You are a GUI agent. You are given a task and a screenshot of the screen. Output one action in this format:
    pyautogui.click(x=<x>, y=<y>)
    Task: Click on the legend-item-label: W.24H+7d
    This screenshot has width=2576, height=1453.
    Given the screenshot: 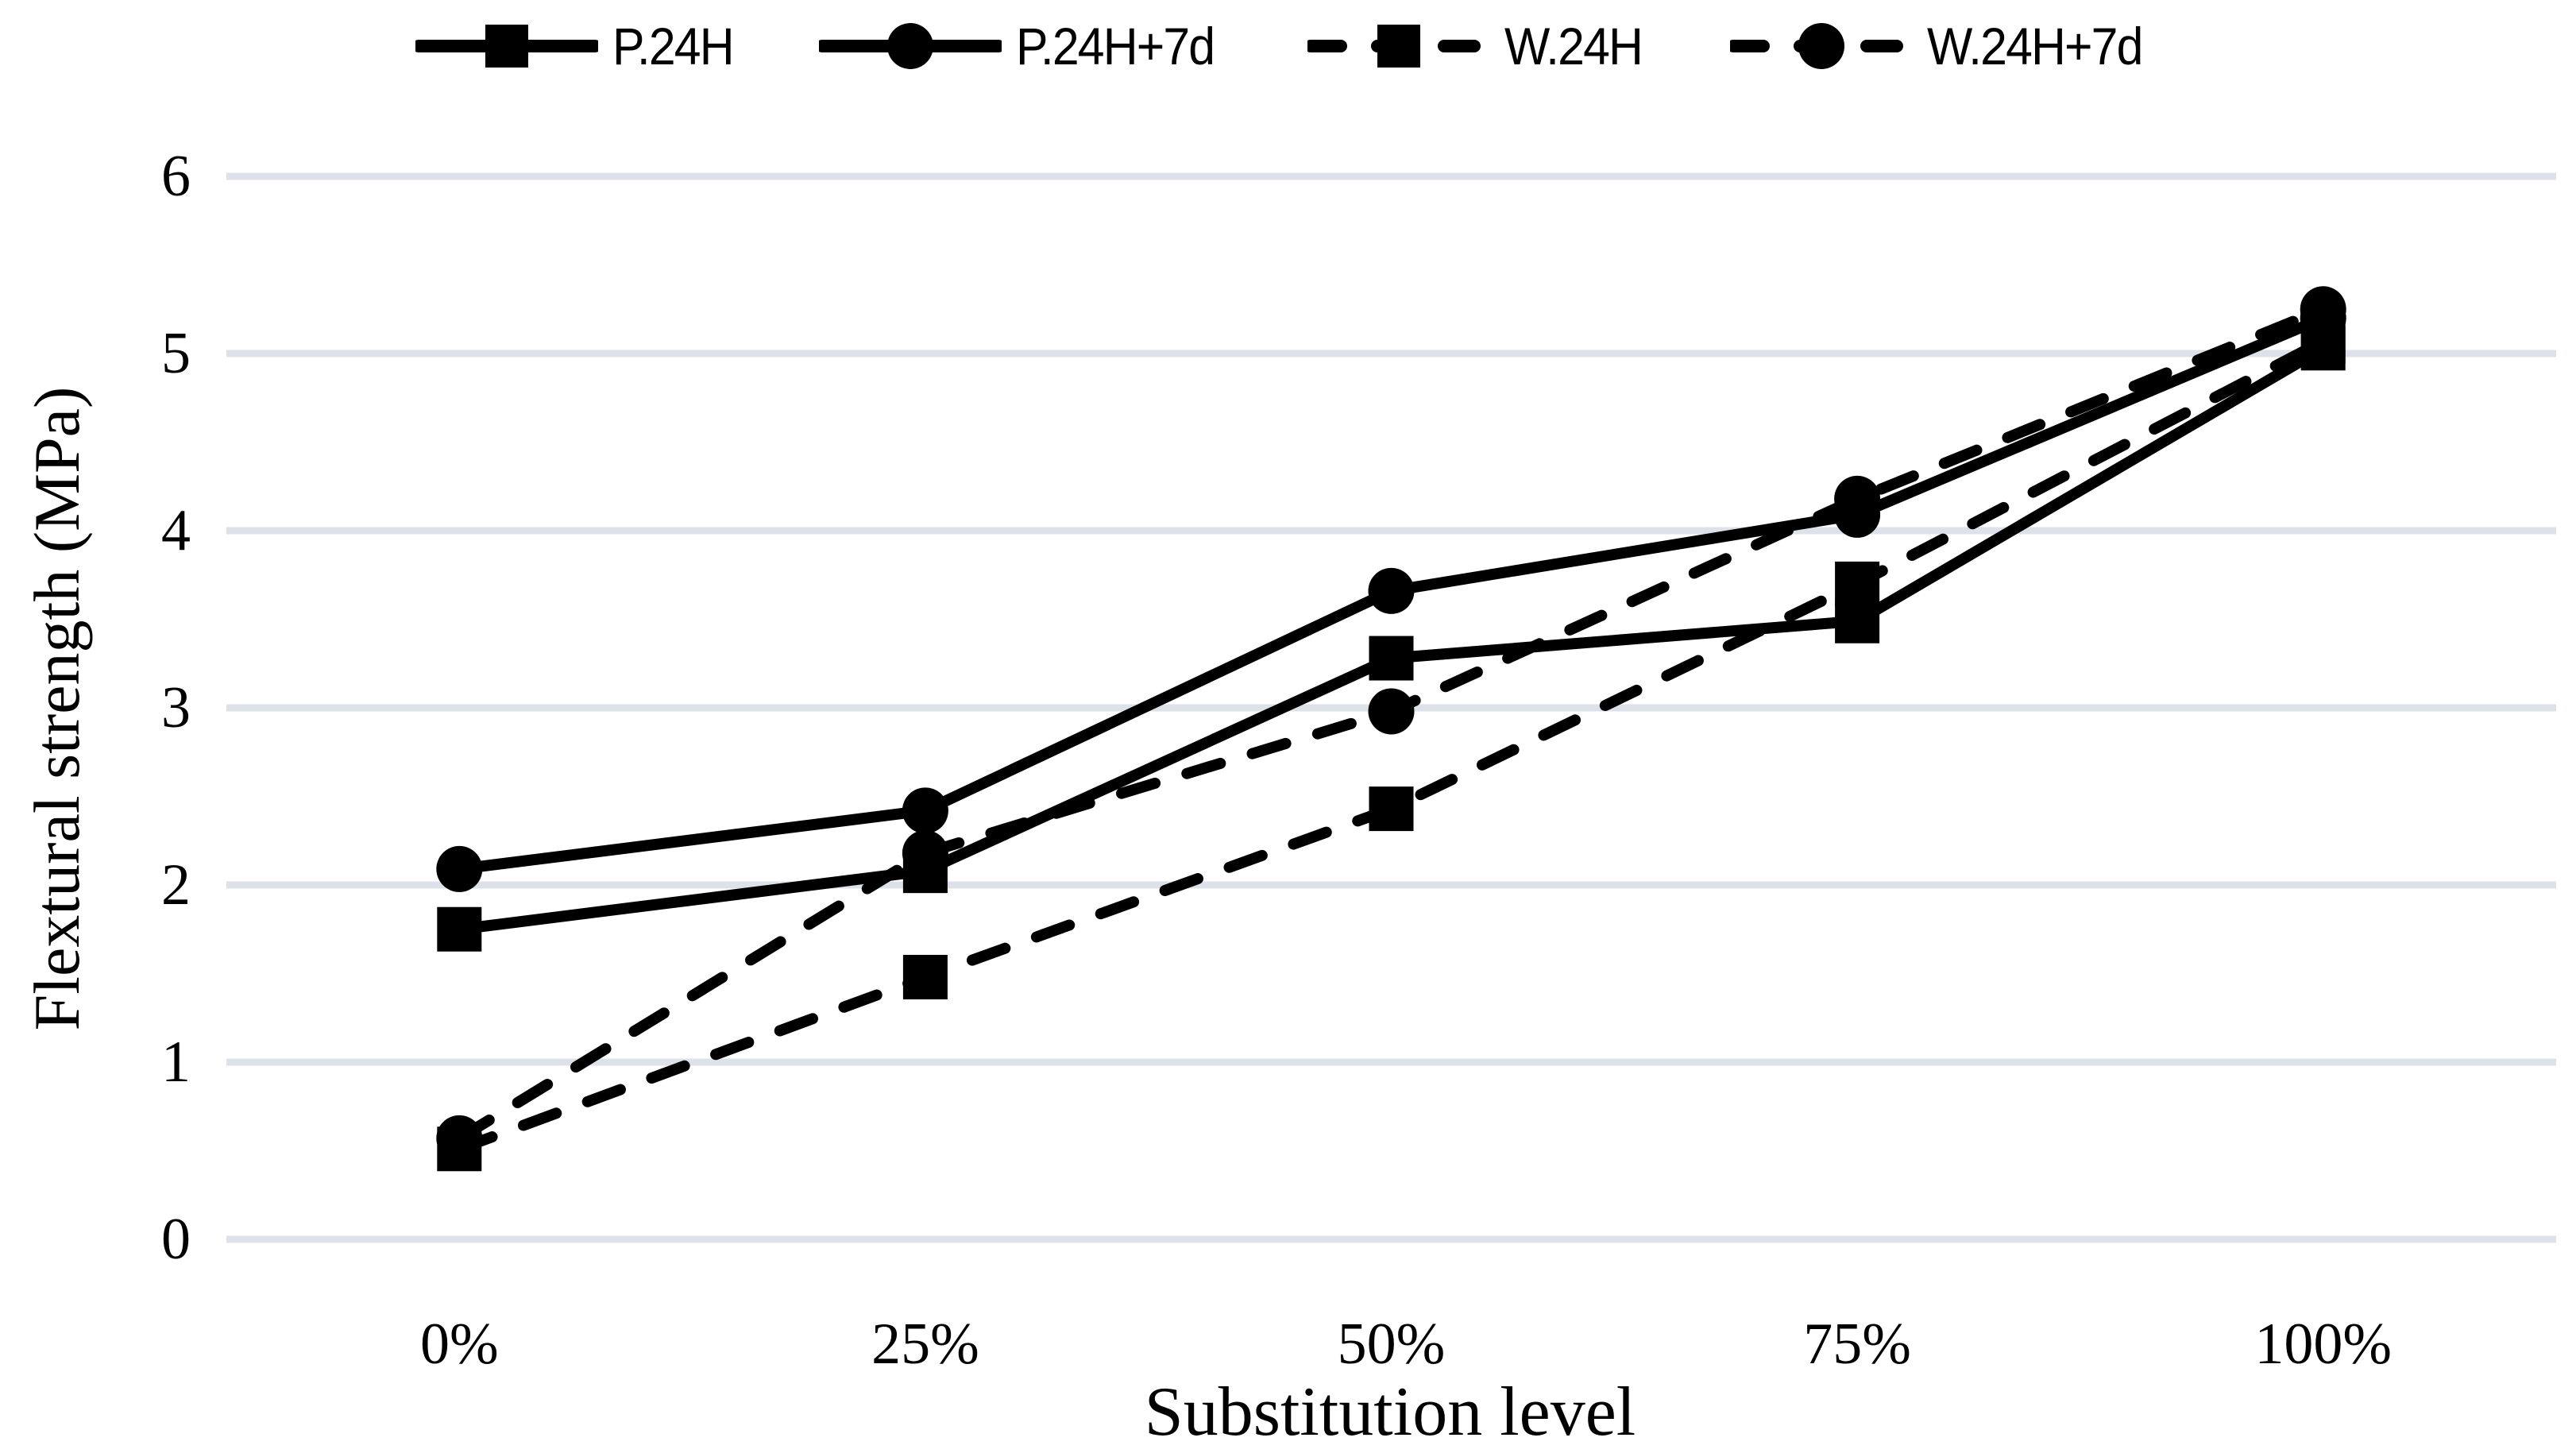 What is the action you would take?
    pyautogui.click(x=2035, y=46)
    